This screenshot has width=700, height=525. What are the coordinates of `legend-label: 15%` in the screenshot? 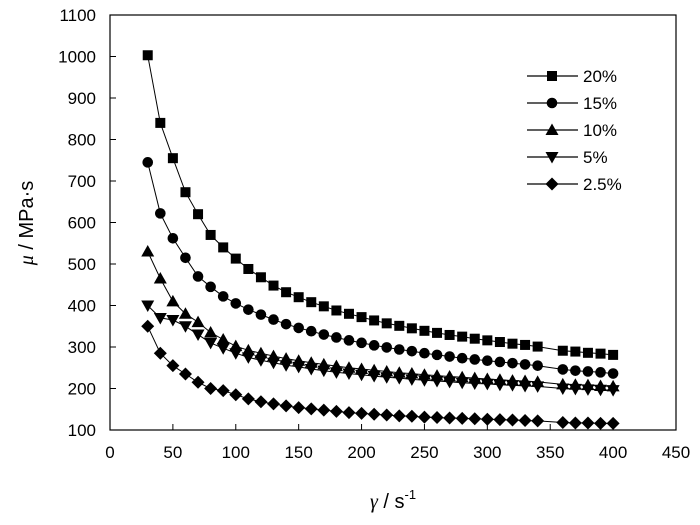 It's located at (600, 103).